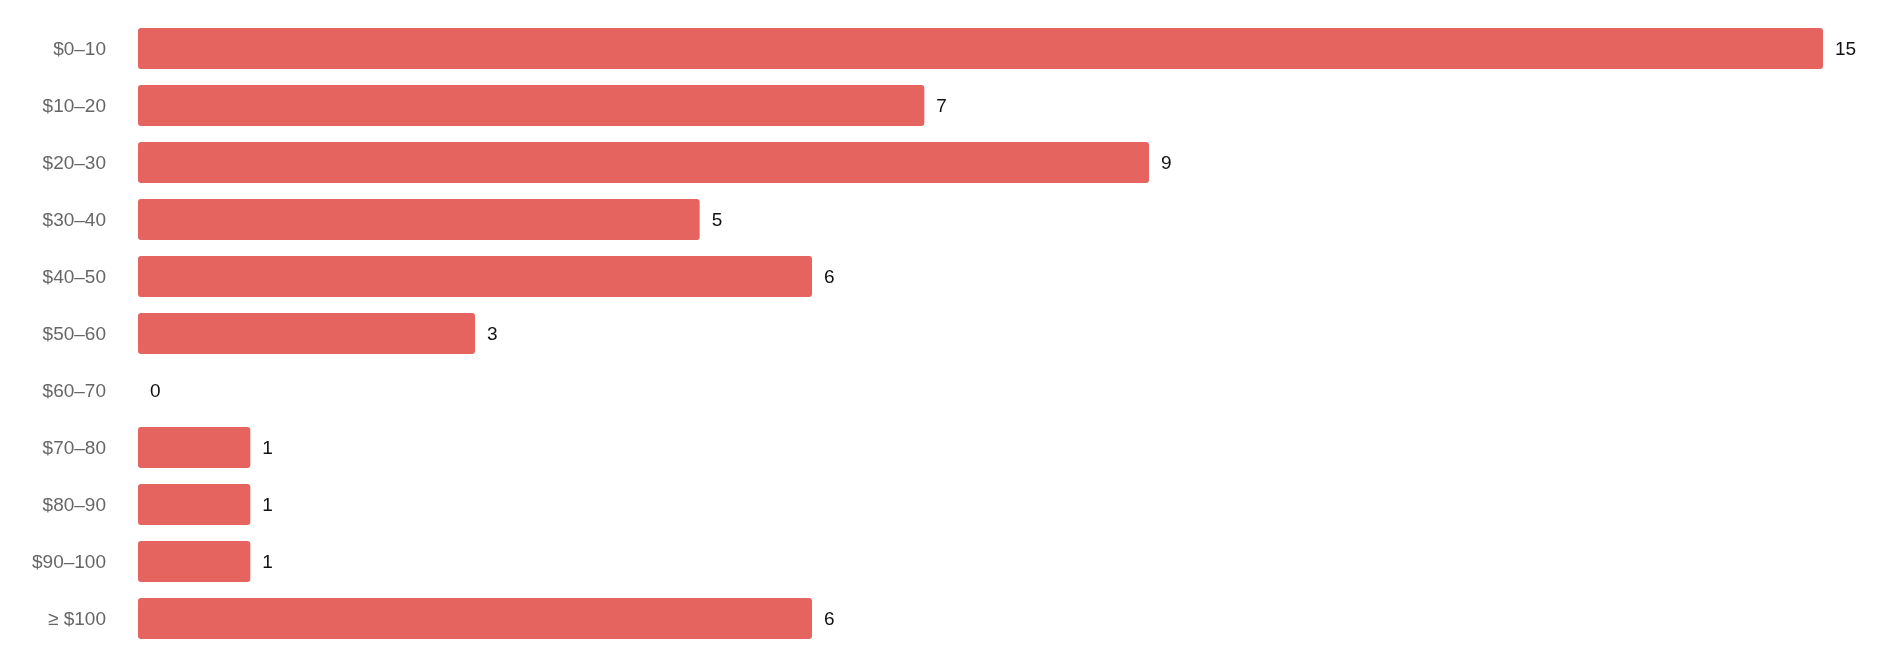 Image resolution: width=1880 pixels, height=658 pixels. I want to click on y-tick-label: $0–10, so click(79, 48).